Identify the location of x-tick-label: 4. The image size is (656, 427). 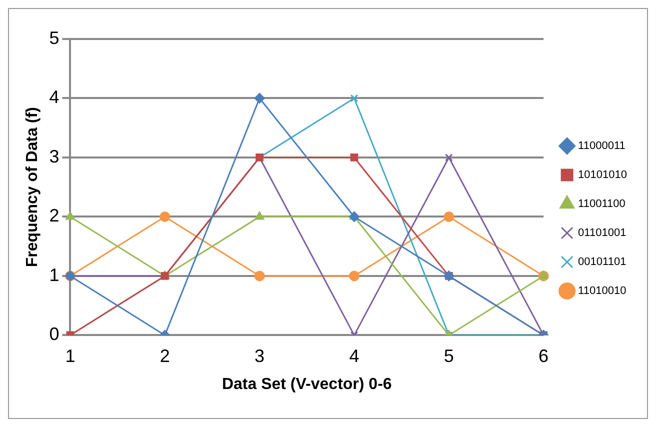
(354, 356).